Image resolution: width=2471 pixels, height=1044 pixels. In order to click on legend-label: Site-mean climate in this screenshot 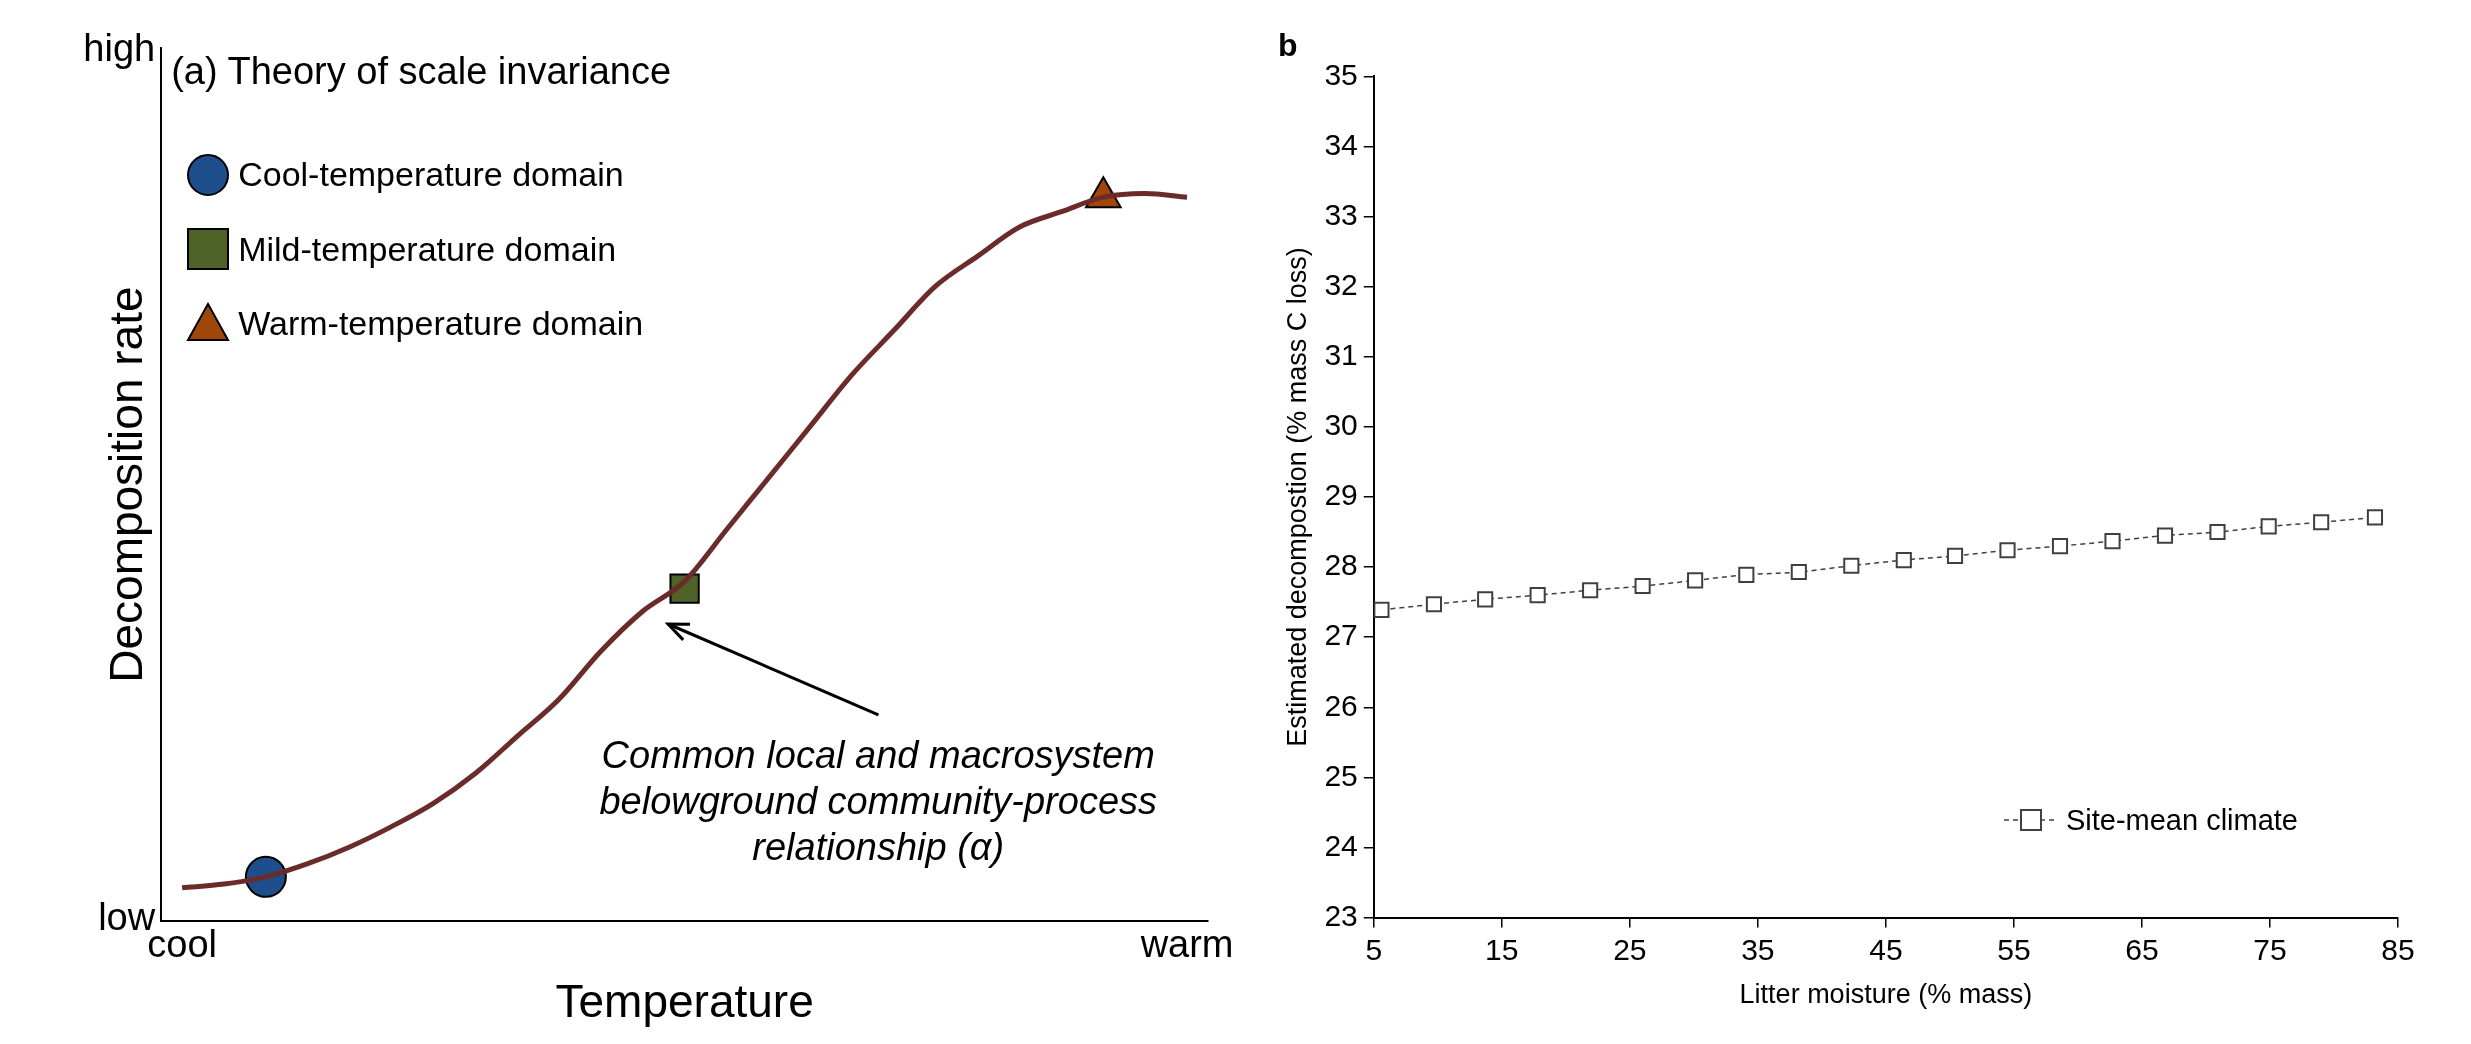, I will do `click(2181, 820)`.